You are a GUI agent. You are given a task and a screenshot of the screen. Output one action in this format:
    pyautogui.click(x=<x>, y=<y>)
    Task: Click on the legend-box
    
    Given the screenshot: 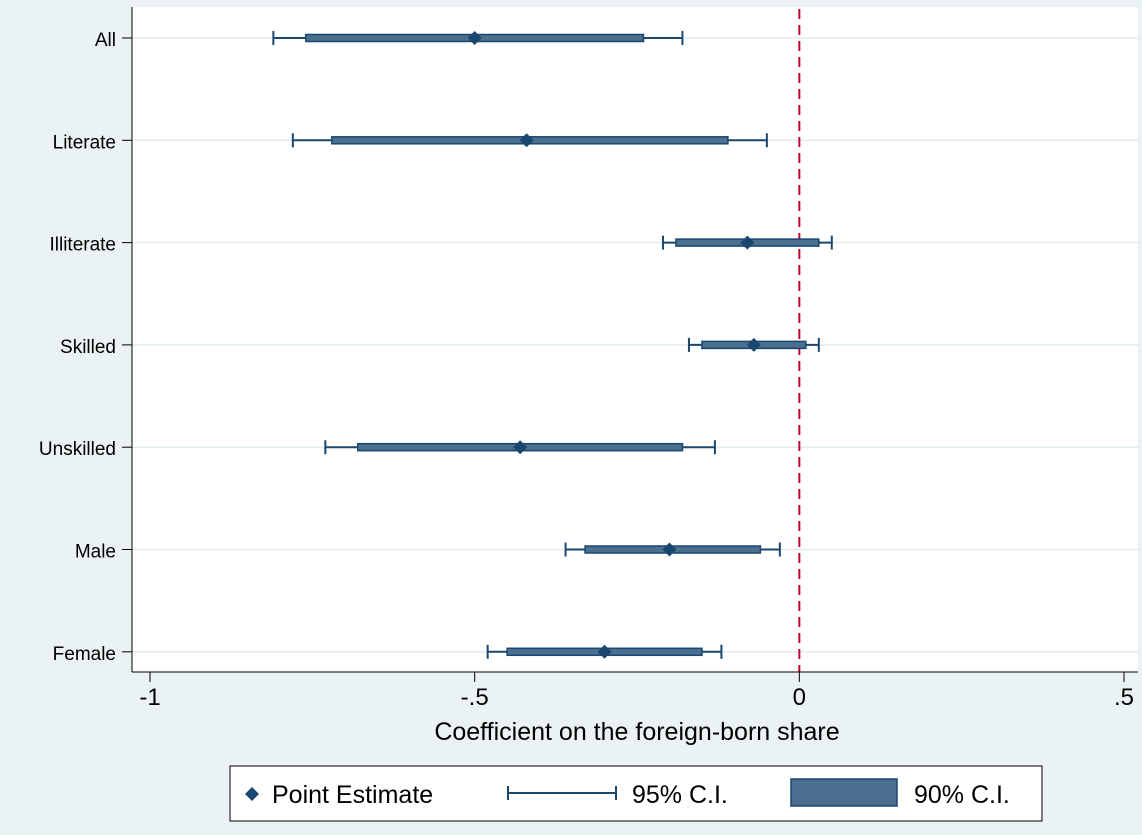 What is the action you would take?
    pyautogui.click(x=636, y=793)
    